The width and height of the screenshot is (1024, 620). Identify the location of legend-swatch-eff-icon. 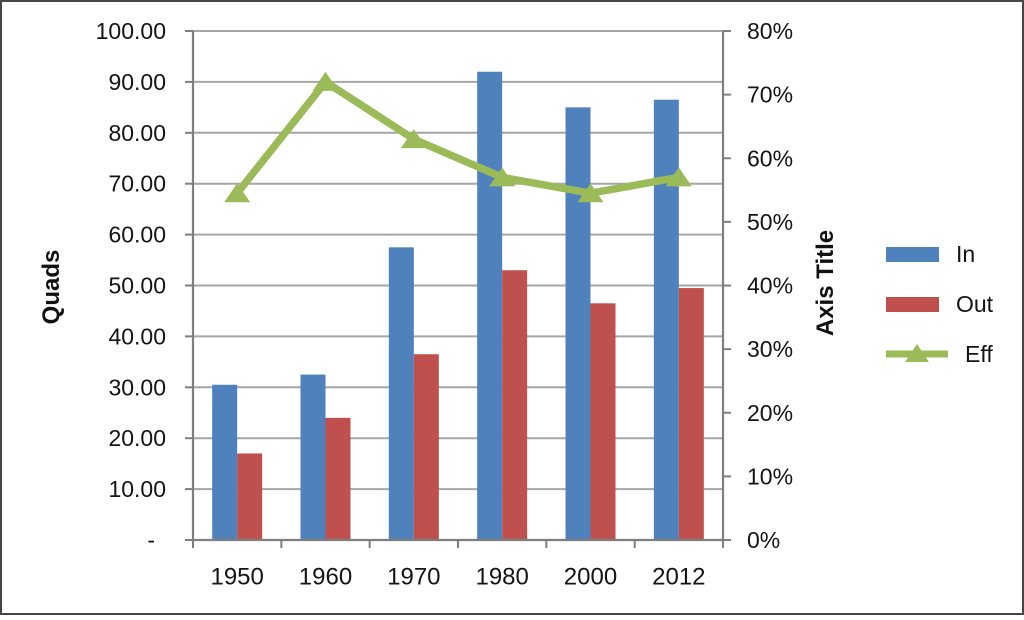
(917, 354).